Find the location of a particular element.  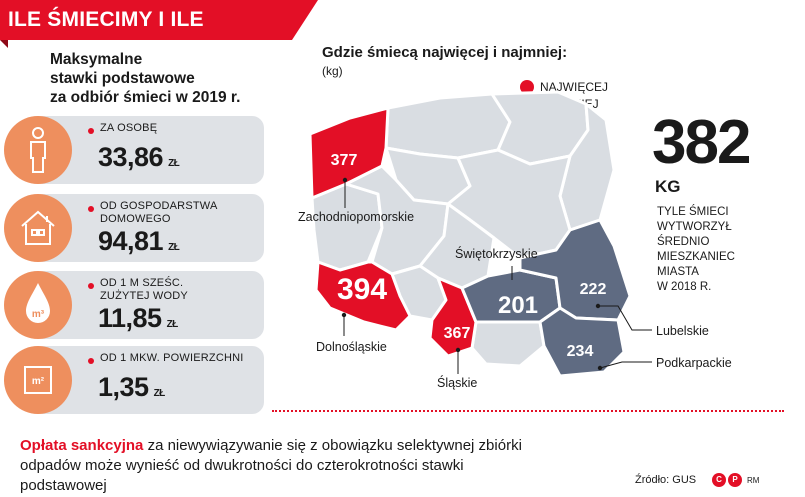

value-zachodniopomorskie: 377 is located at coordinates (344, 160).